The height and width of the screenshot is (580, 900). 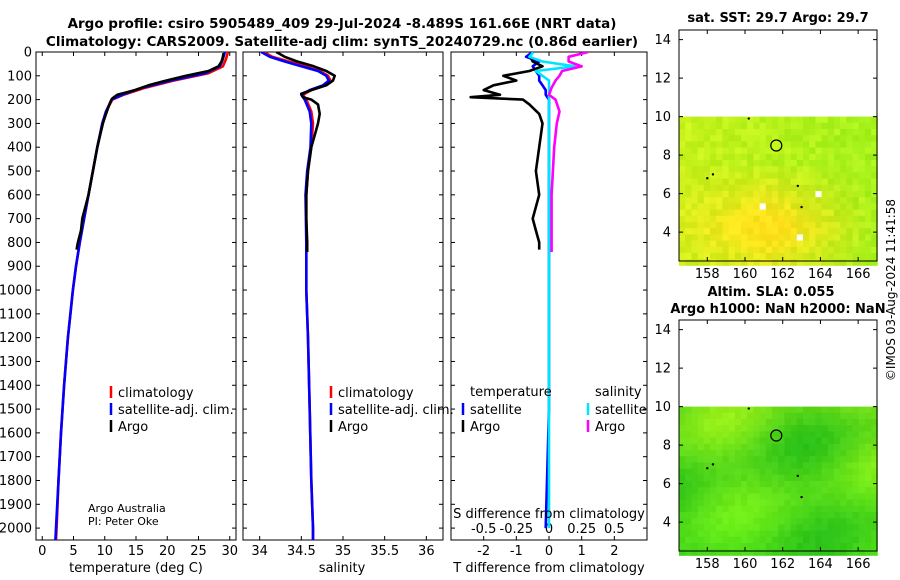 What do you see at coordinates (667, 484) in the screenshot?
I see `map-y-tick-label: 6` at bounding box center [667, 484].